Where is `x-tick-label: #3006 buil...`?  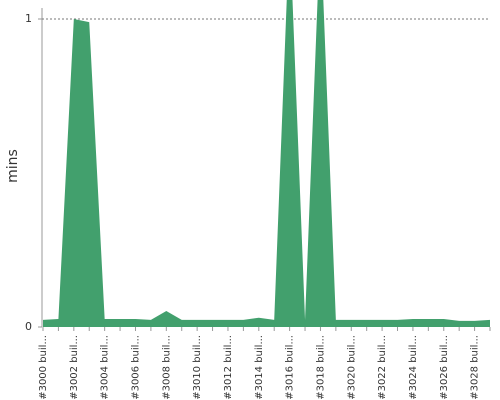
x-tick-label: #3006 buil... is located at coordinates (135, 367).